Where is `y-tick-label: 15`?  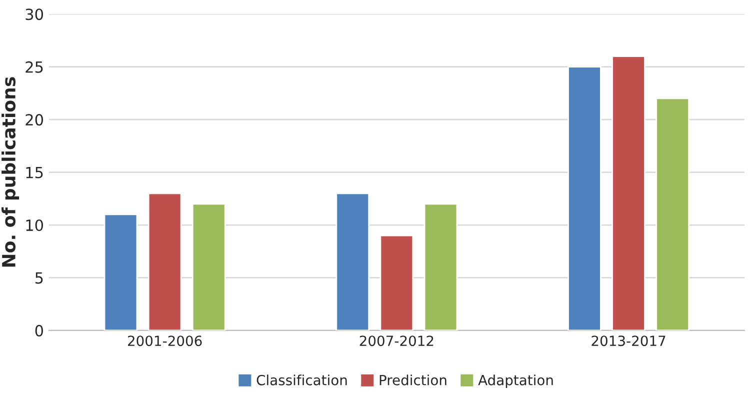
y-tick-label: 15 is located at coordinates (34, 172).